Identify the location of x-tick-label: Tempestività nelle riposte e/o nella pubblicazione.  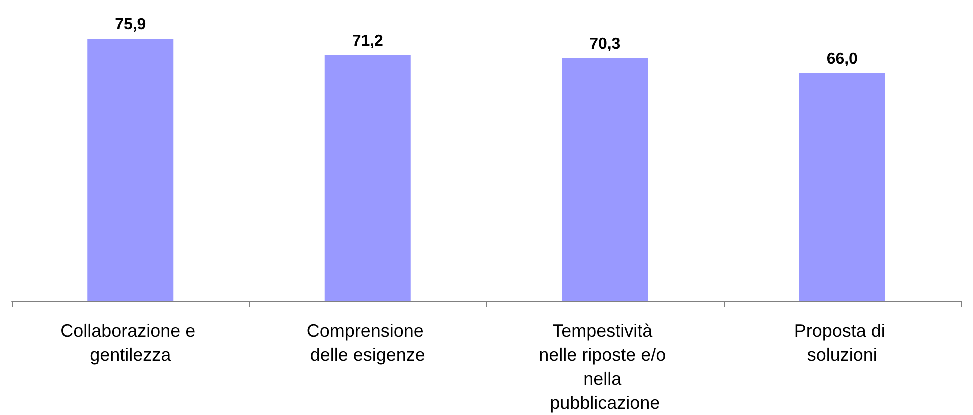
(605, 367).